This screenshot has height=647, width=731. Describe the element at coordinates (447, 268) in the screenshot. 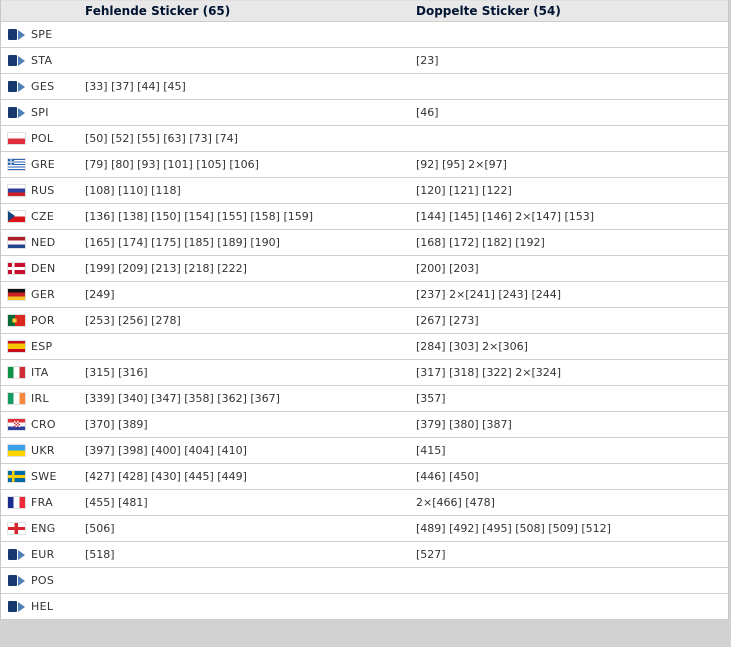

I see `double-stickers: [200] [203]` at that location.